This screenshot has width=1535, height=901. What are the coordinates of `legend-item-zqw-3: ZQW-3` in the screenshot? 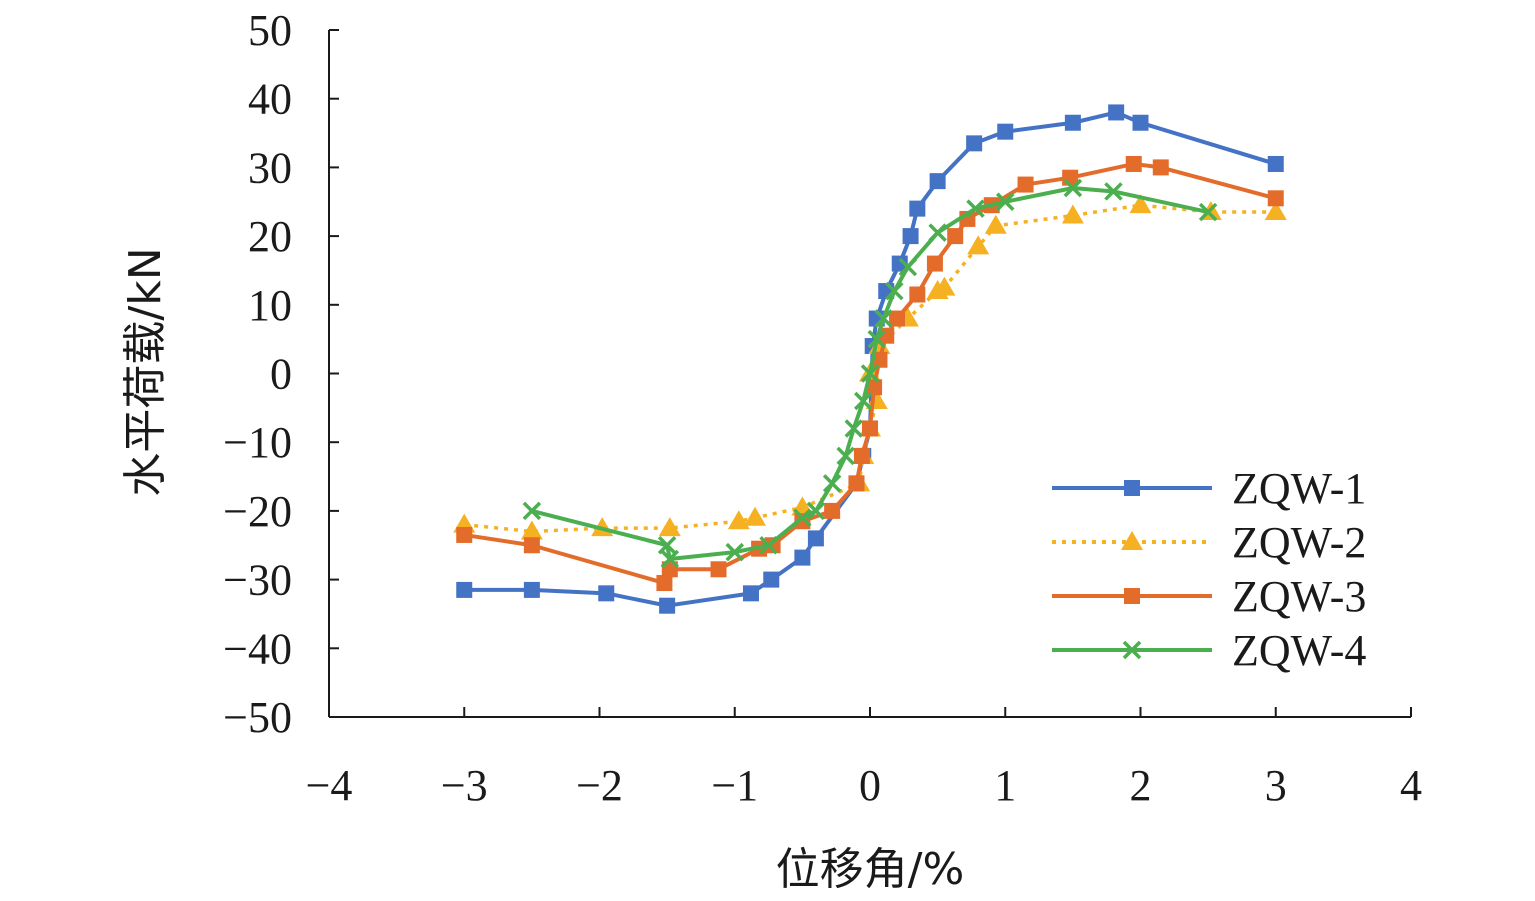 It's located at (1209, 596).